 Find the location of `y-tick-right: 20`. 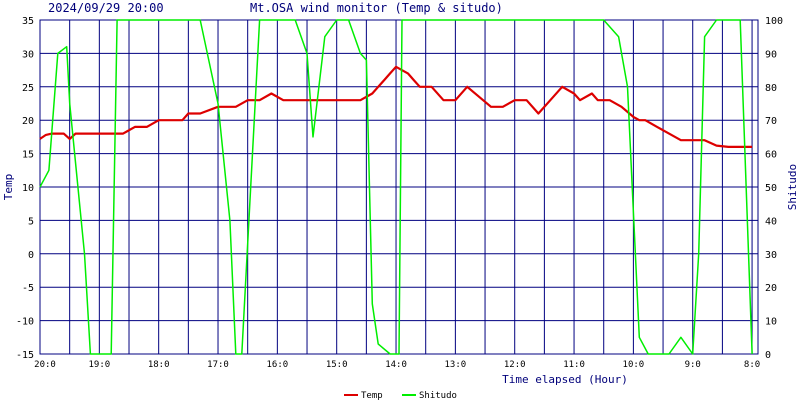

y-tick-right: 20 is located at coordinates (771, 288).